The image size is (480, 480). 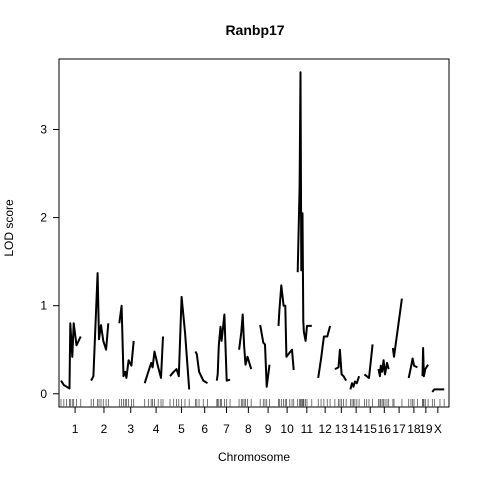 I want to click on x-tick-label: 8, so click(x=248, y=429).